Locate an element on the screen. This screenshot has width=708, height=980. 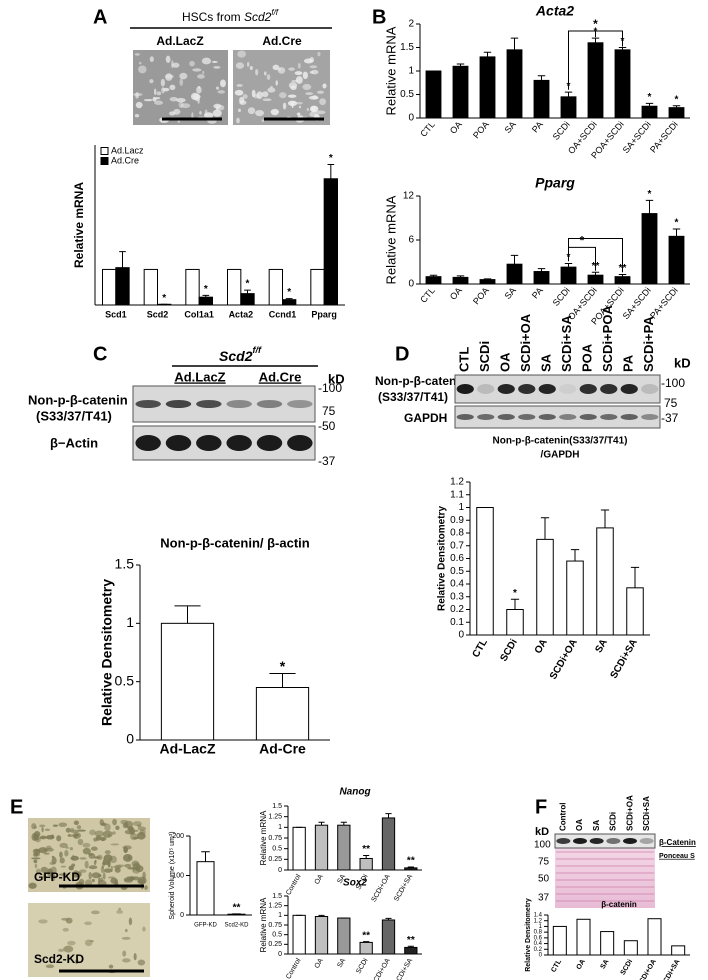
y-tick-label: 0.8 is located at coordinates (538, 933).